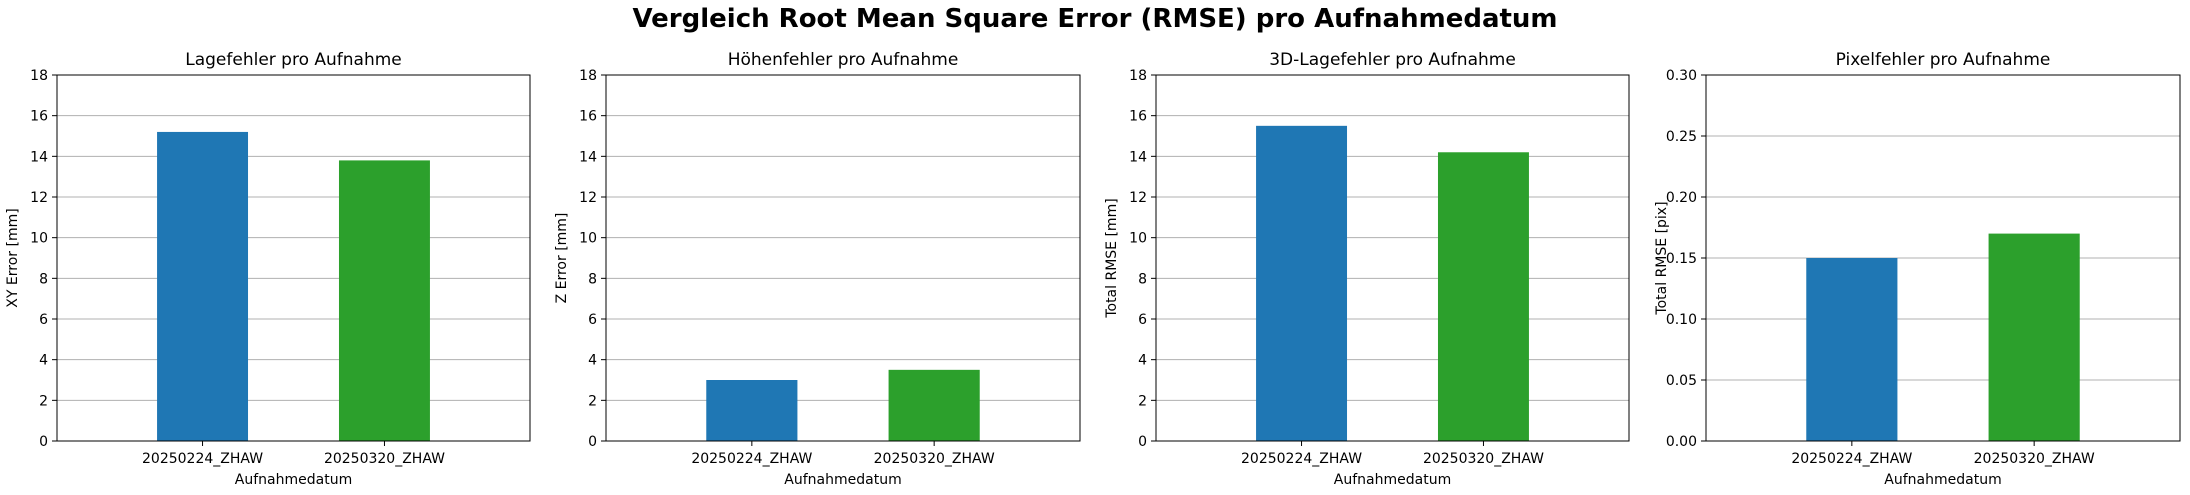  I want to click on y-tick-label: 0.00, so click(1681, 442).